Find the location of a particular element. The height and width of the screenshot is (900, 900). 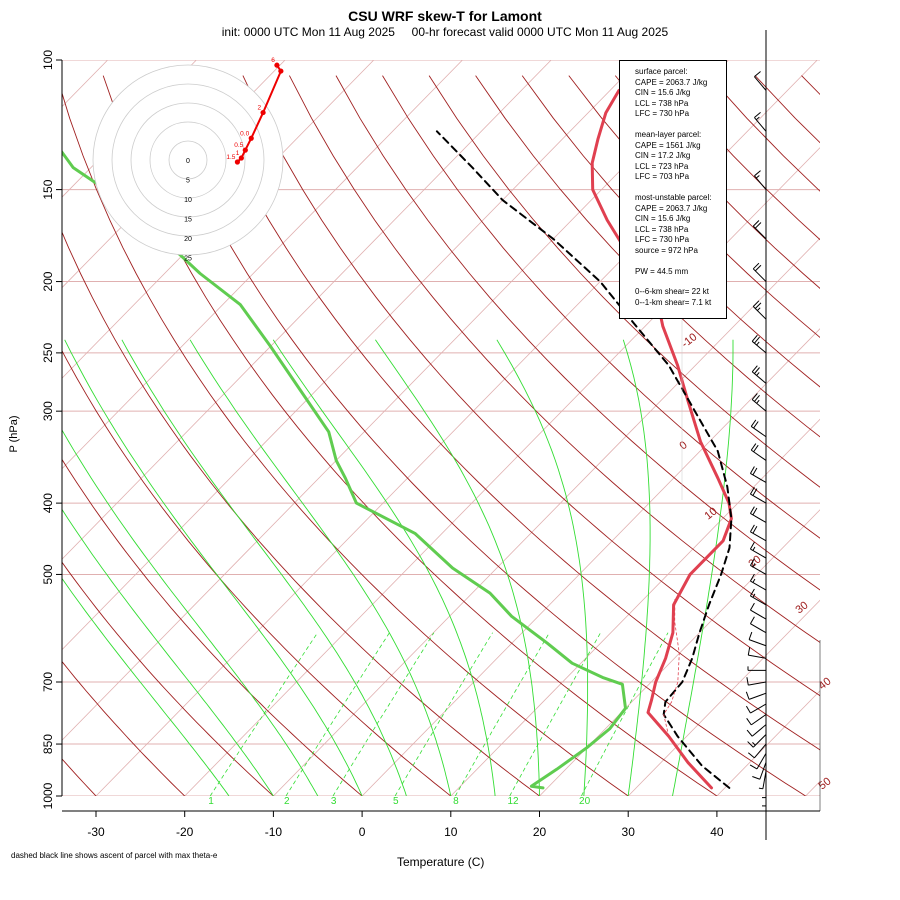

hodograph-ring-label: 5 is located at coordinates (188, 181).